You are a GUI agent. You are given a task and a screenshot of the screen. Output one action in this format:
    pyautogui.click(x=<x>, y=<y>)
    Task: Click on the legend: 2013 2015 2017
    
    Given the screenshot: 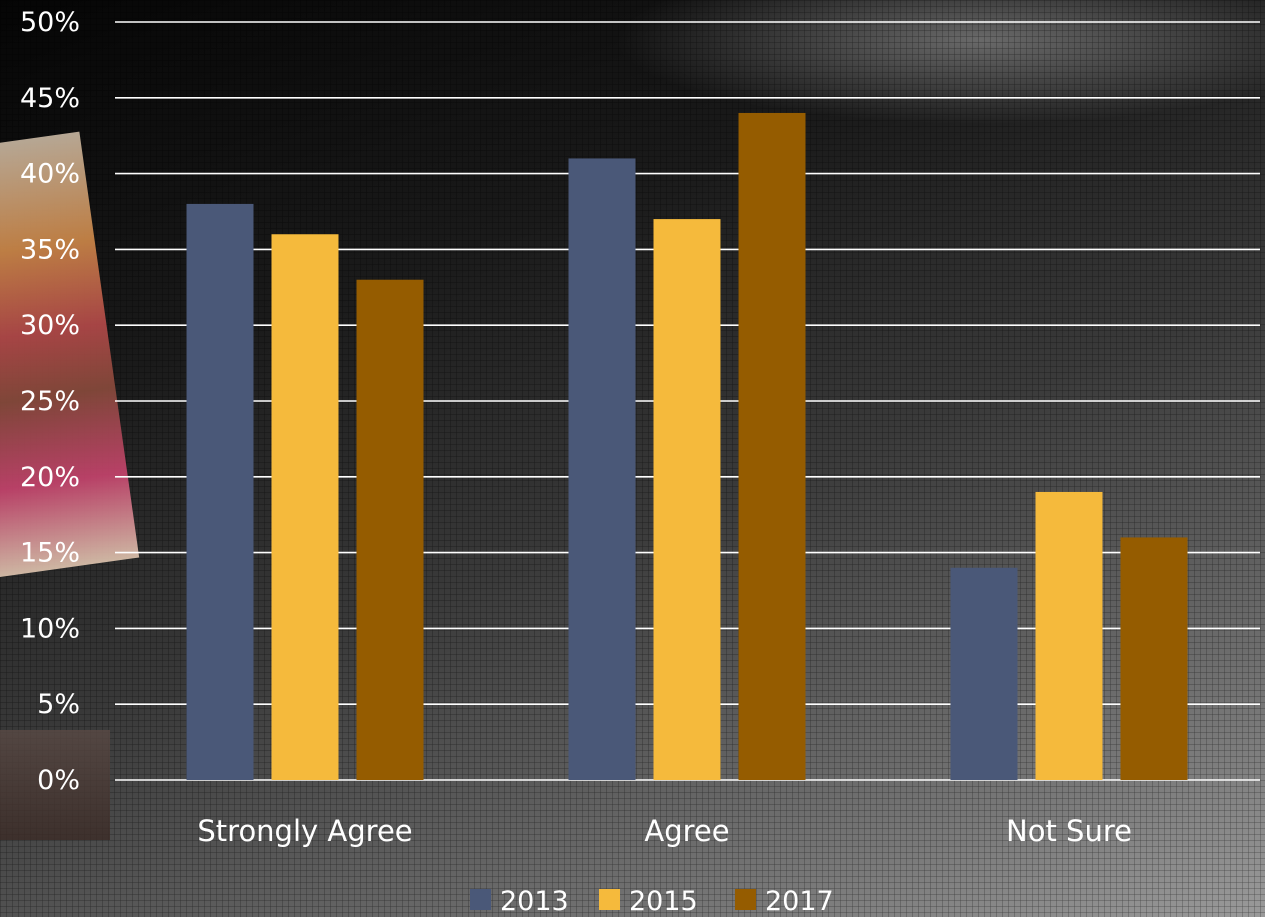 What is the action you would take?
    pyautogui.click(x=652, y=901)
    